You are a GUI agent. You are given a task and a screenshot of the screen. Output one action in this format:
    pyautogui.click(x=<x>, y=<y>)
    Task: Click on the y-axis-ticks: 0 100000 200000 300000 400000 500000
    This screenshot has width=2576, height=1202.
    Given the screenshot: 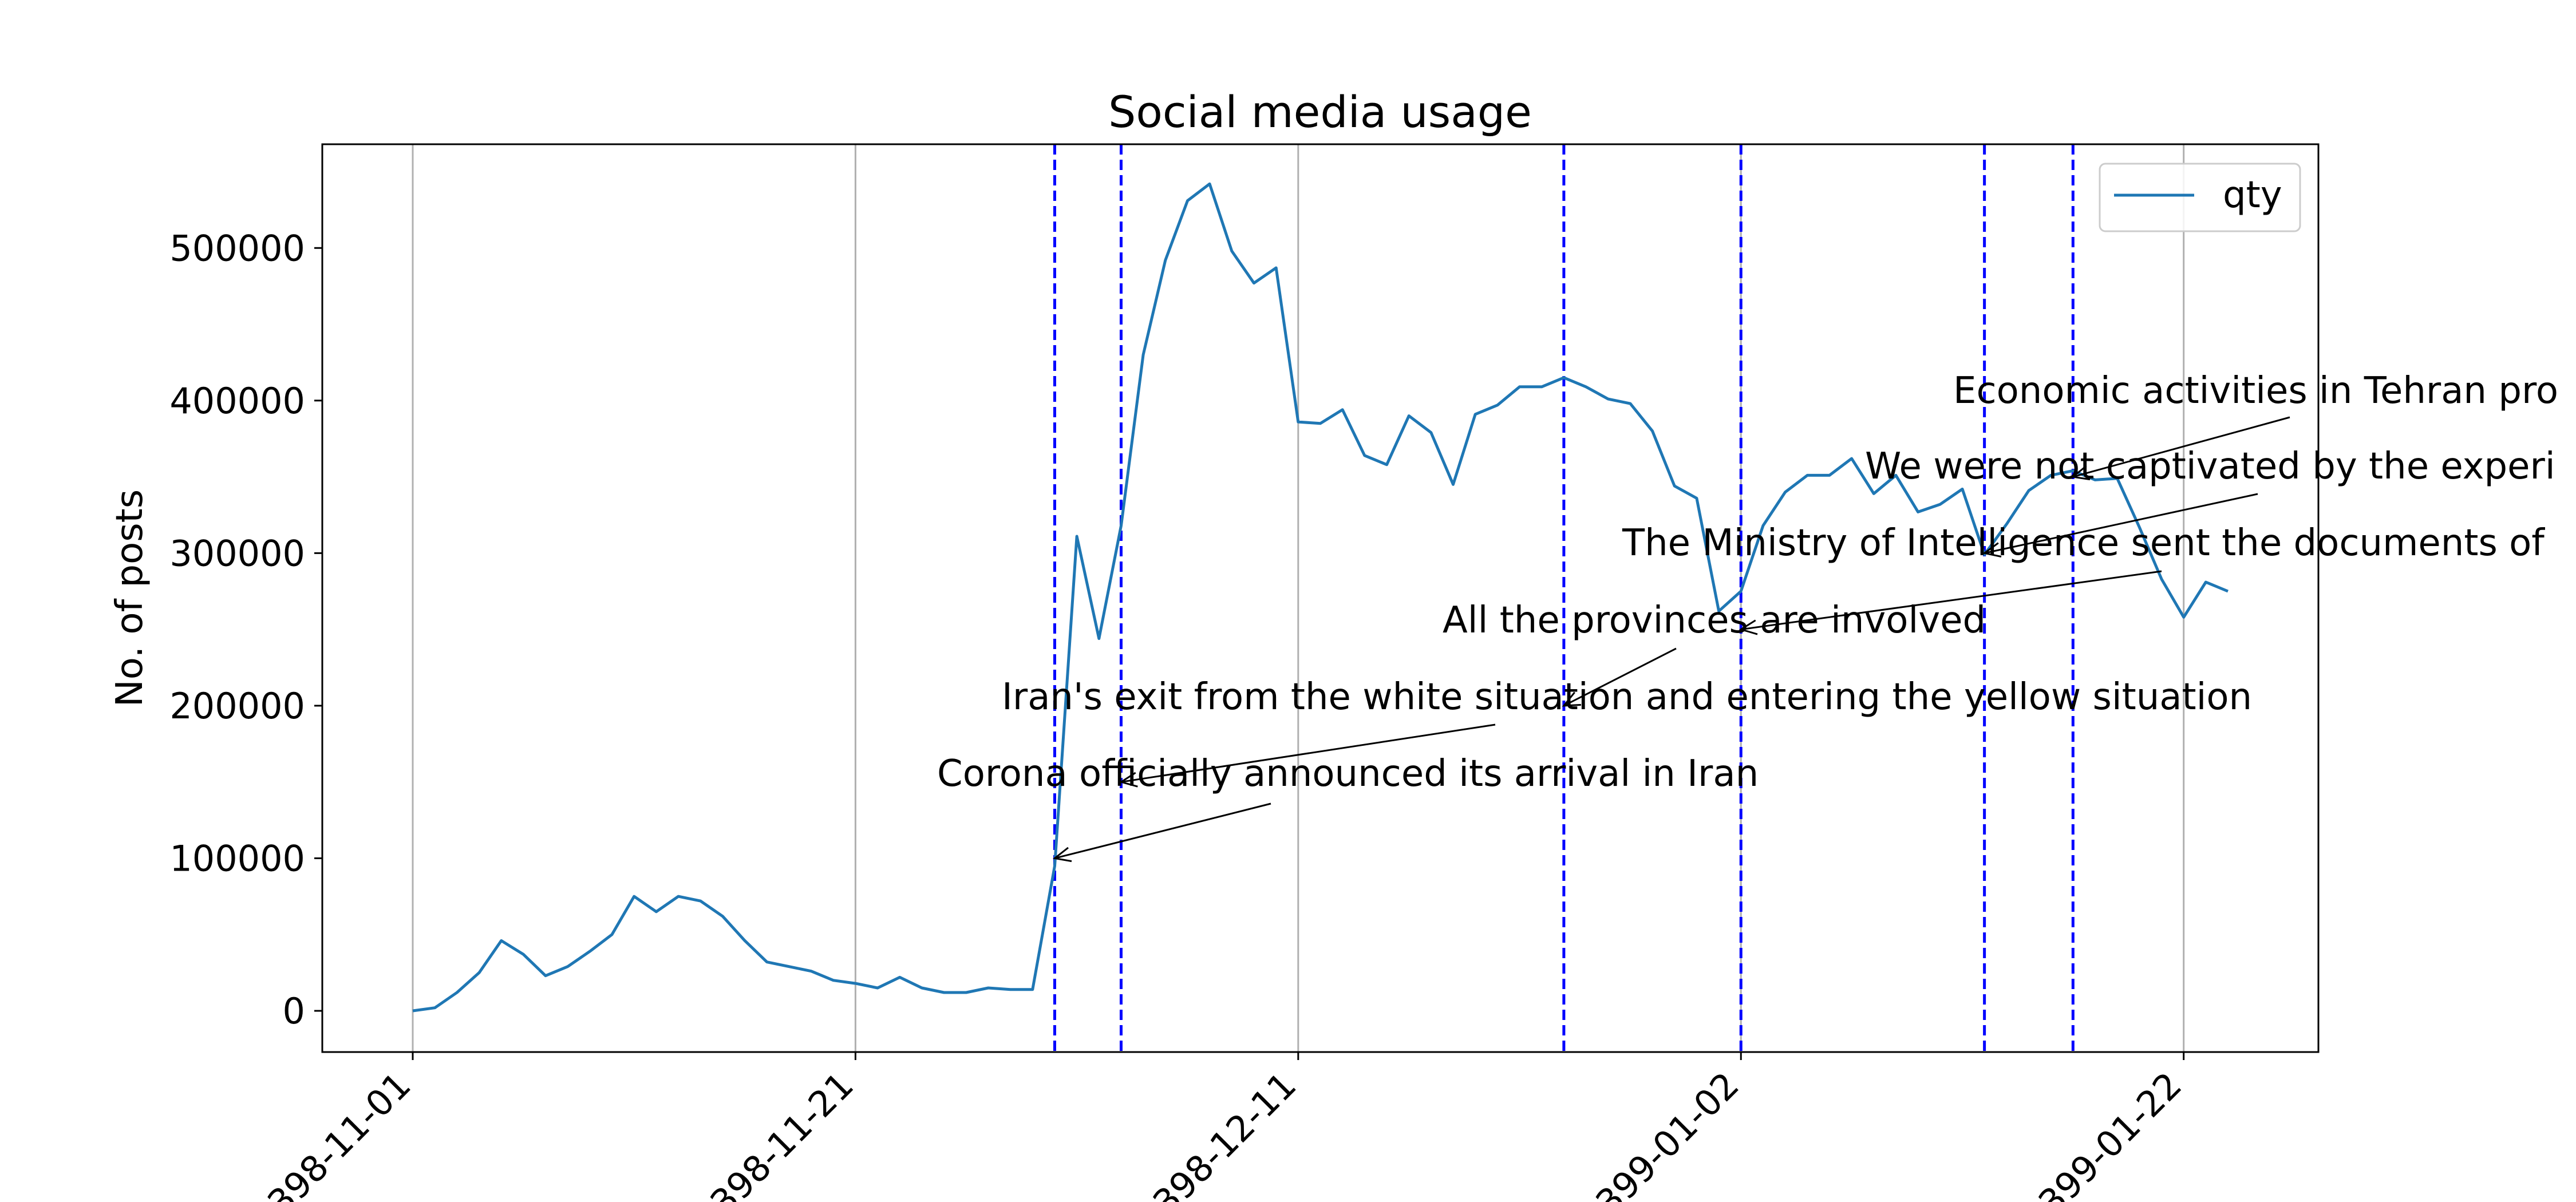 What is the action you would take?
    pyautogui.click(x=245, y=630)
    